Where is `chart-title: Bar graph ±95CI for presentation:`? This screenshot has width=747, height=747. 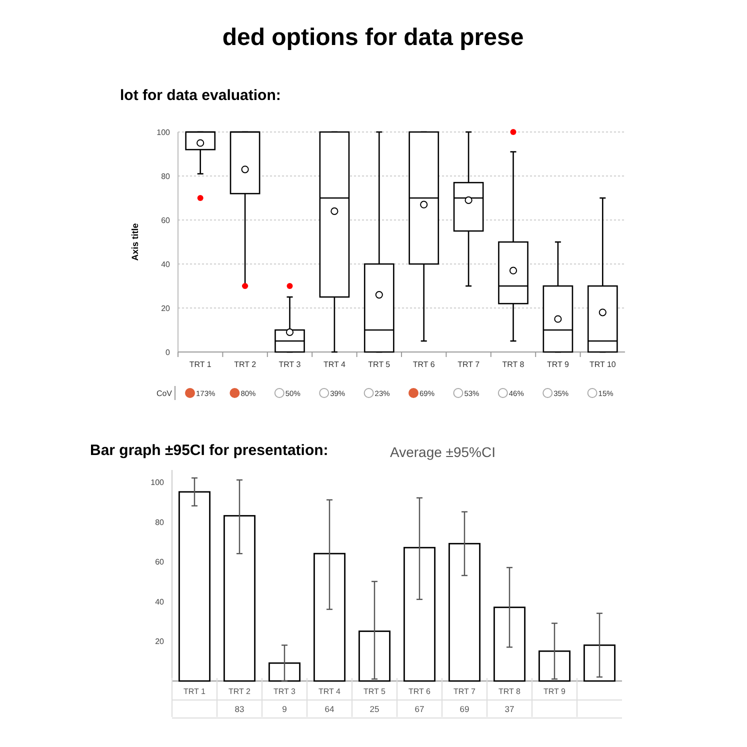
chart-title: Bar graph ±95CI for presentation: is located at coordinates (209, 450).